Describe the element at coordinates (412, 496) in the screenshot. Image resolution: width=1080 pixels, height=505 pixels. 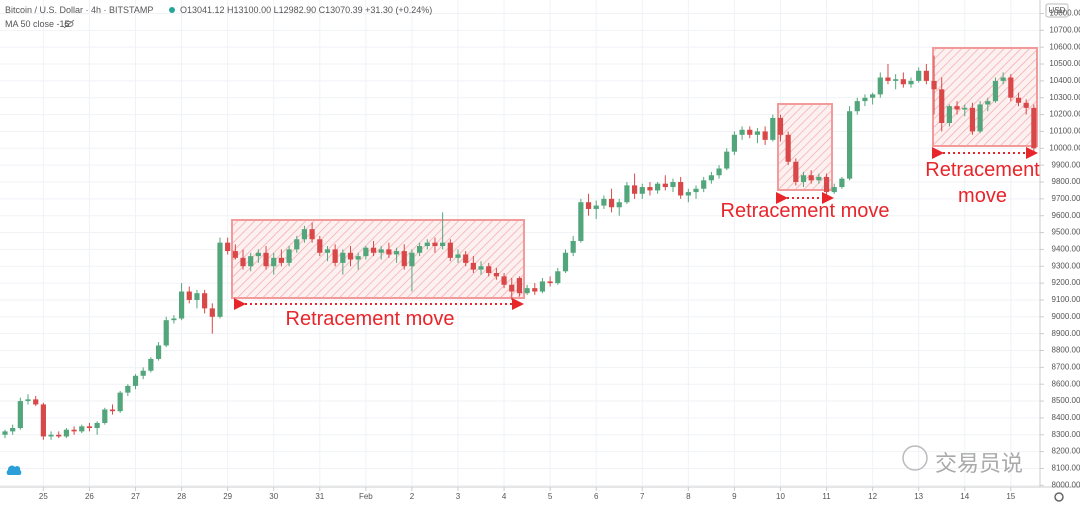
I see `x-tick-label: 2` at that location.